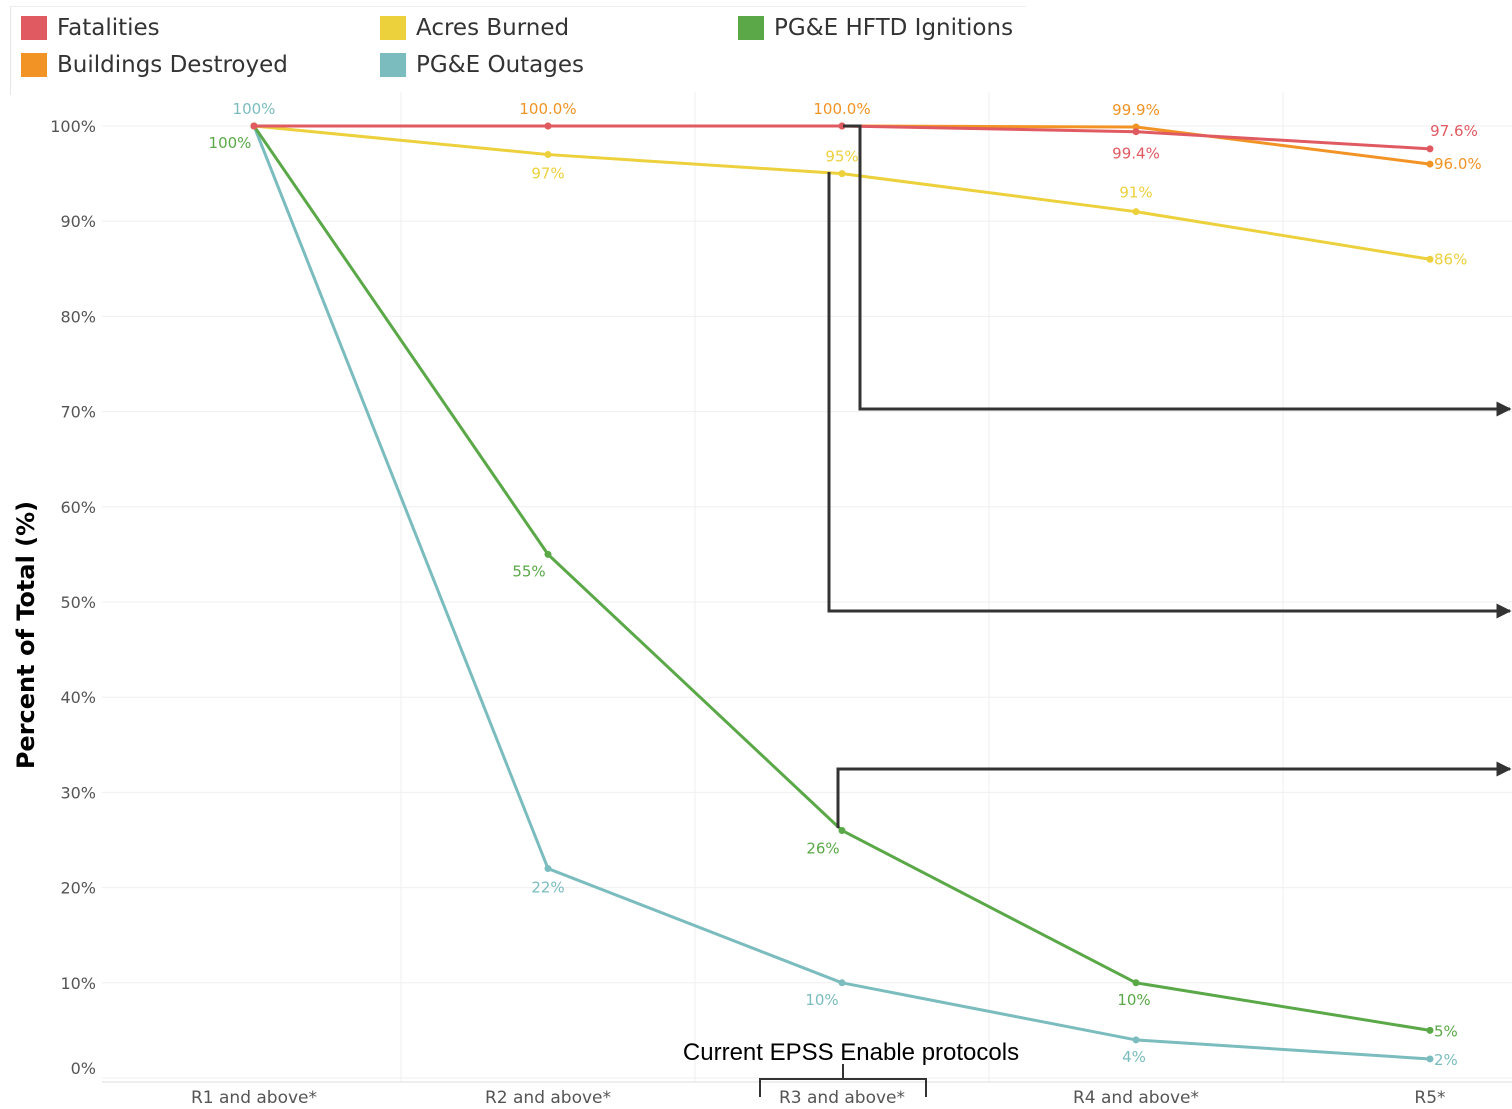 The height and width of the screenshot is (1109, 1512). What do you see at coordinates (1446, 1060) in the screenshot?
I see `data-label-pge-outages: 2%` at bounding box center [1446, 1060].